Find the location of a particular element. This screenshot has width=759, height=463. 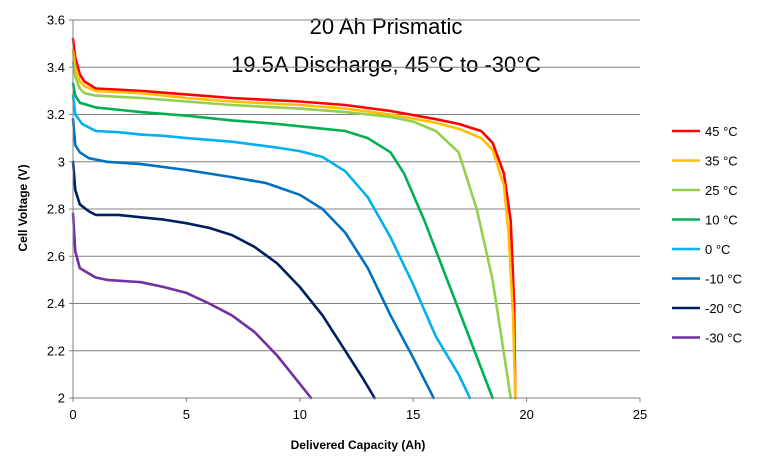

y-tick-label: 3.4 is located at coordinates (56, 67).